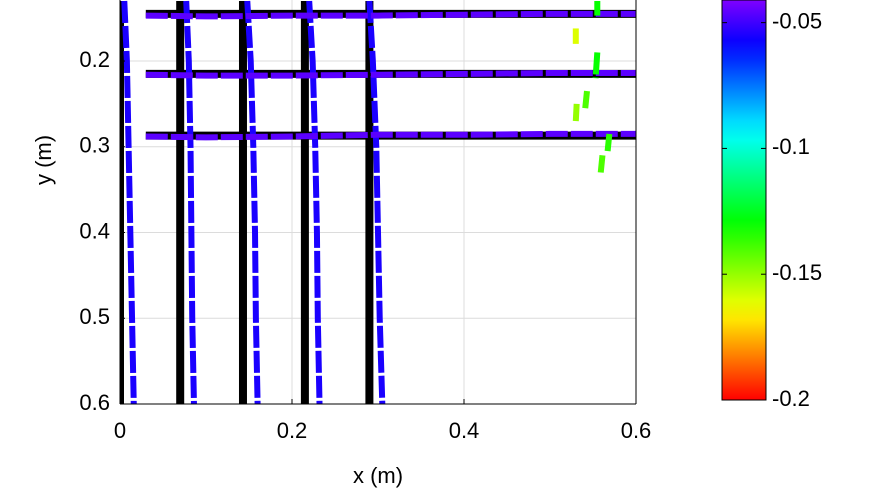 Image resolution: width=875 pixels, height=497 pixels. I want to click on colorbar-tick-label: -0.05, so click(797, 20).